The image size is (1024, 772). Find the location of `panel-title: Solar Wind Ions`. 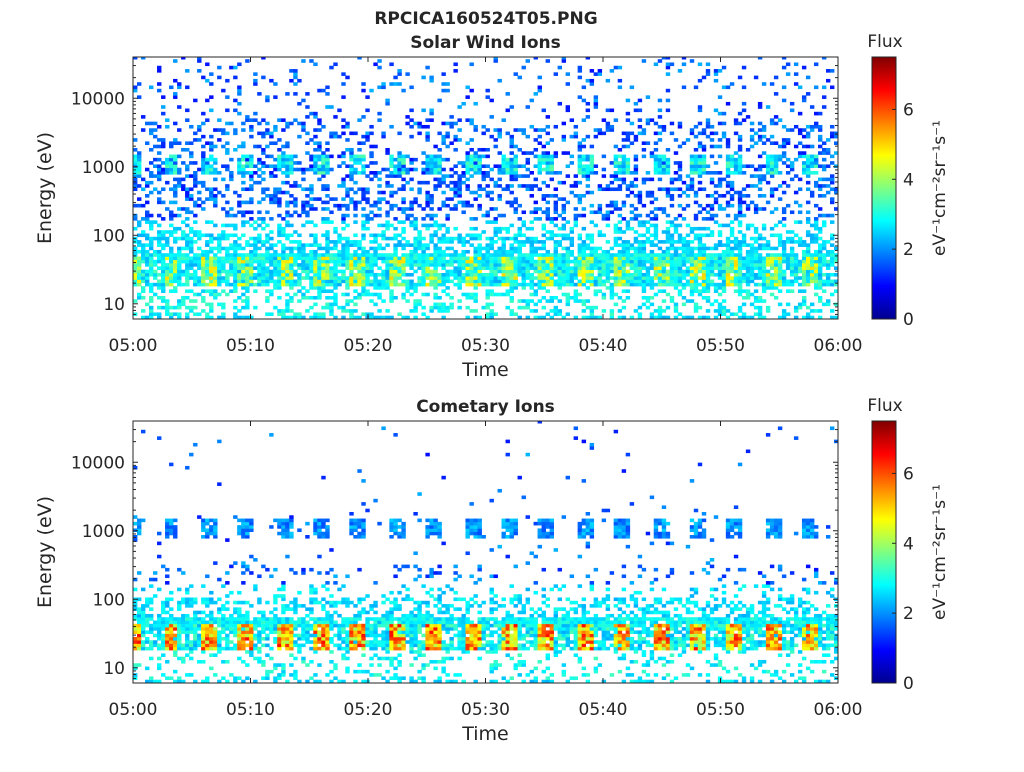

panel-title: Solar Wind Ions is located at coordinates (485, 43).